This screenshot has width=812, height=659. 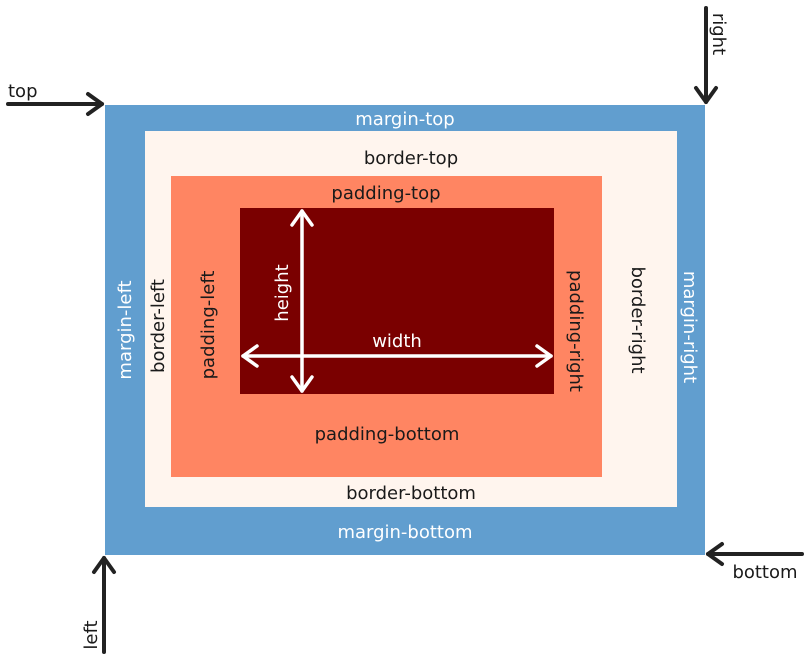 I want to click on content-box, so click(x=397, y=301).